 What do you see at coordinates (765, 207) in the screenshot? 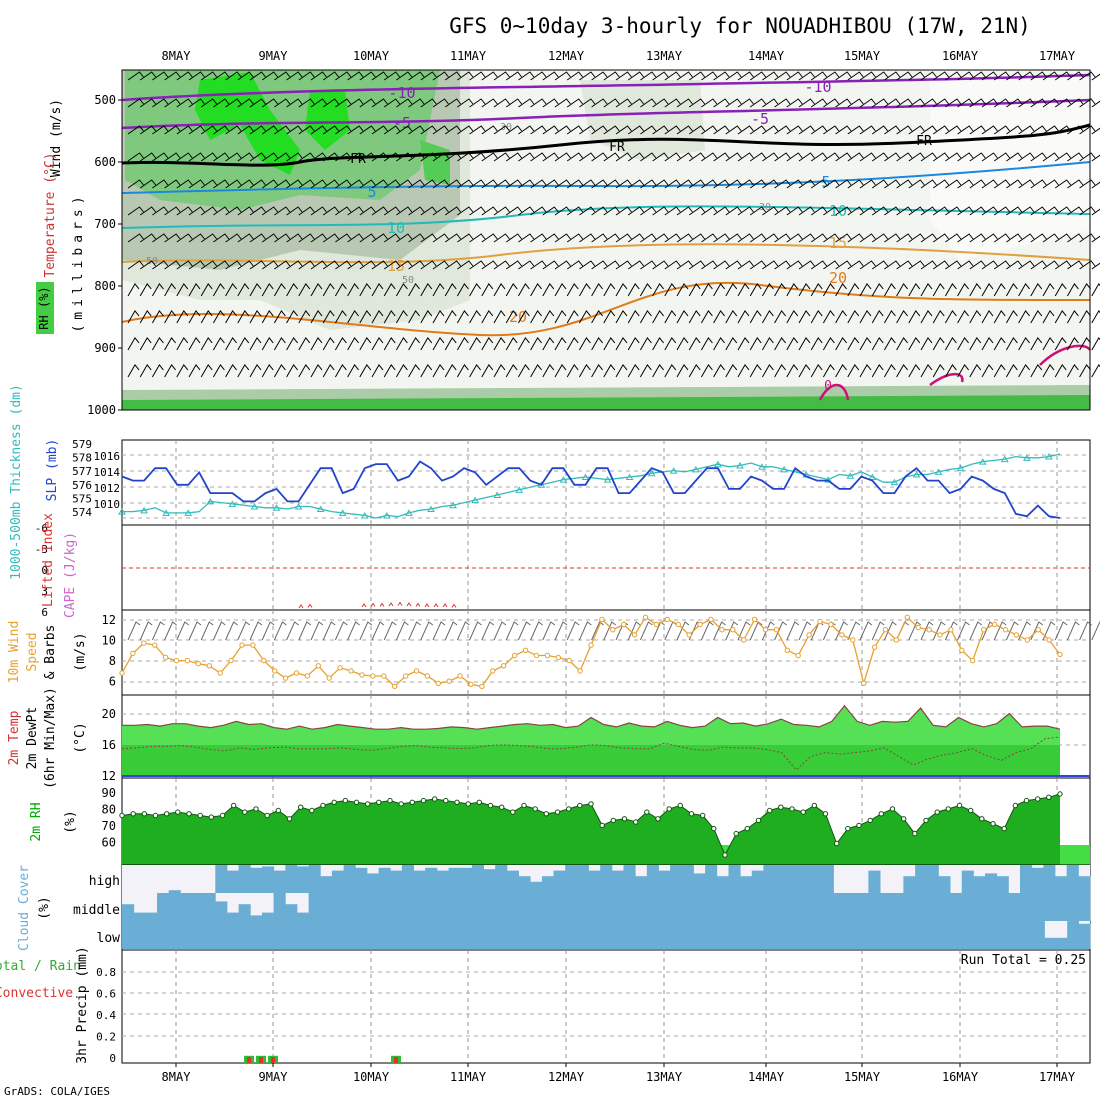
I see `rh-label-30b: 30` at bounding box center [765, 207].